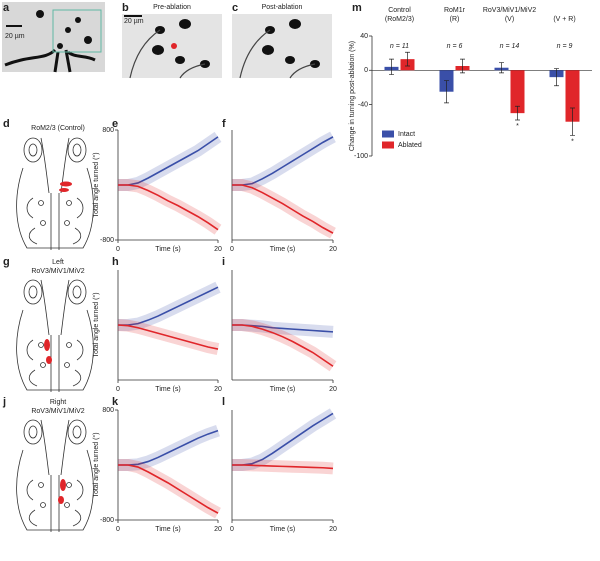 Image resolution: width=600 pixels, height=561 pixels. Describe the element at coordinates (4, 402) in the screenshot. I see `panel-label: j` at that location.